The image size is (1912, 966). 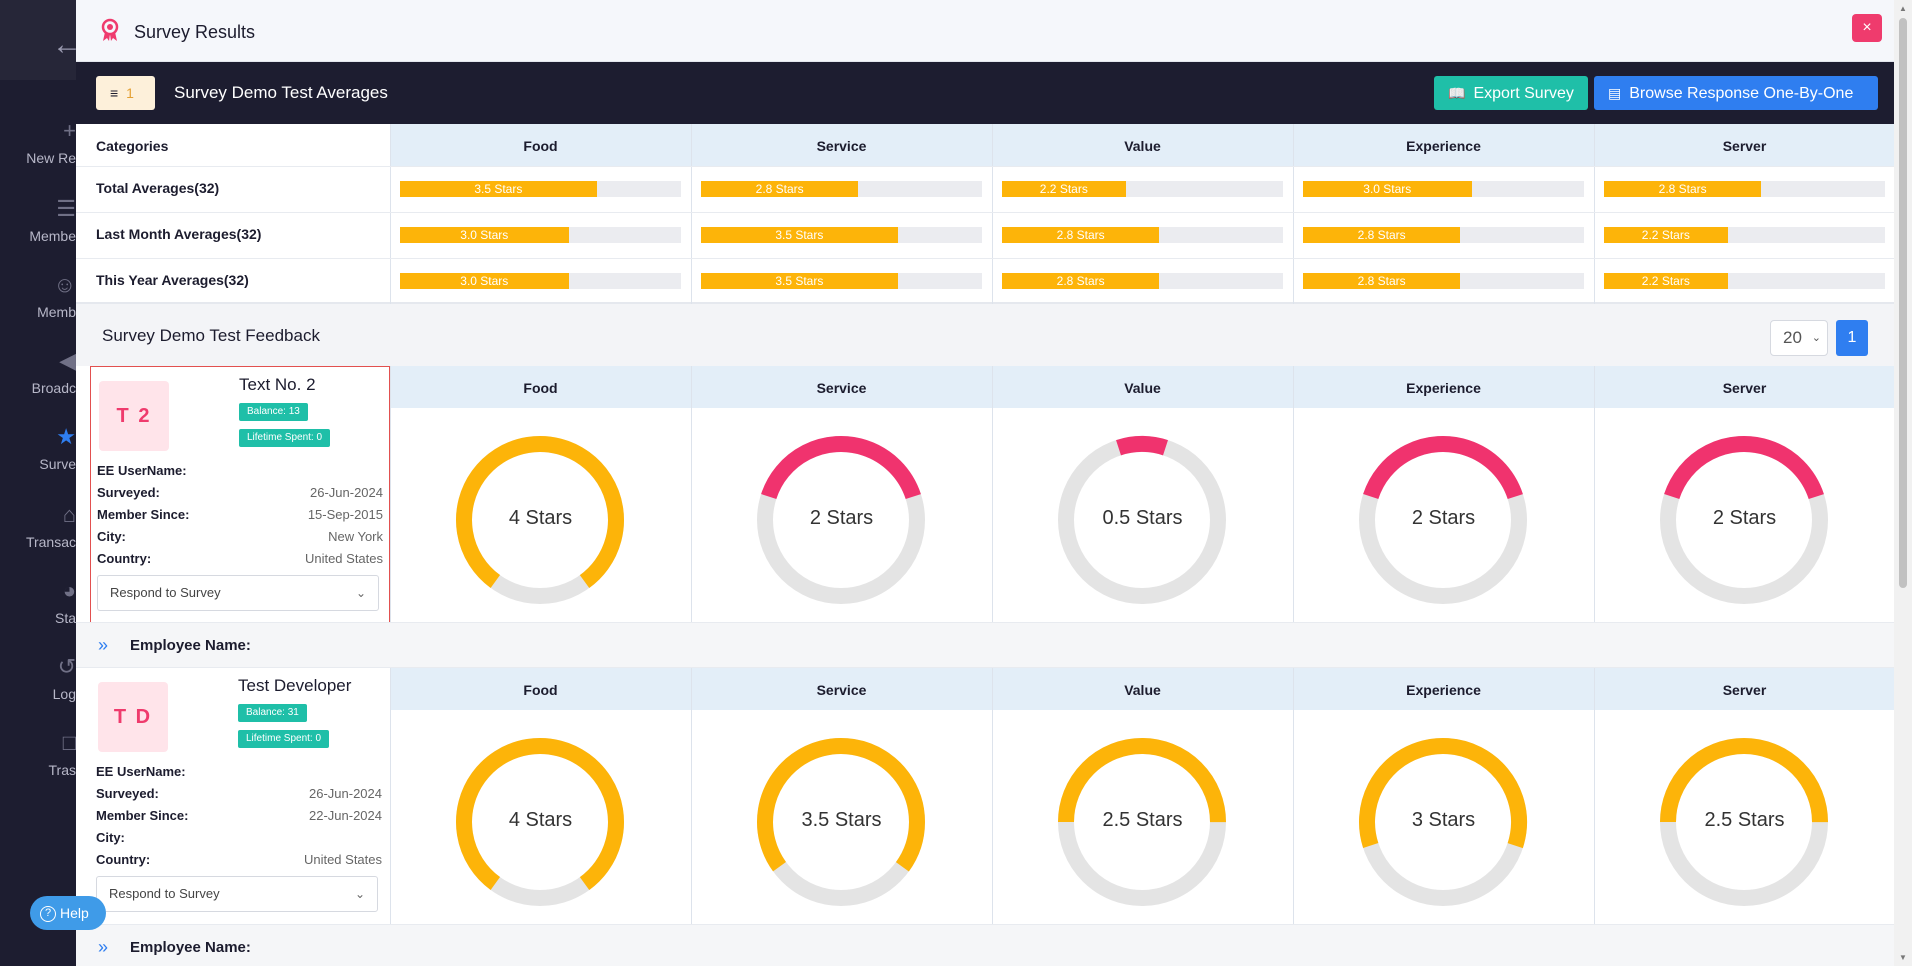 I want to click on column-header: Server, so click(x=1744, y=146).